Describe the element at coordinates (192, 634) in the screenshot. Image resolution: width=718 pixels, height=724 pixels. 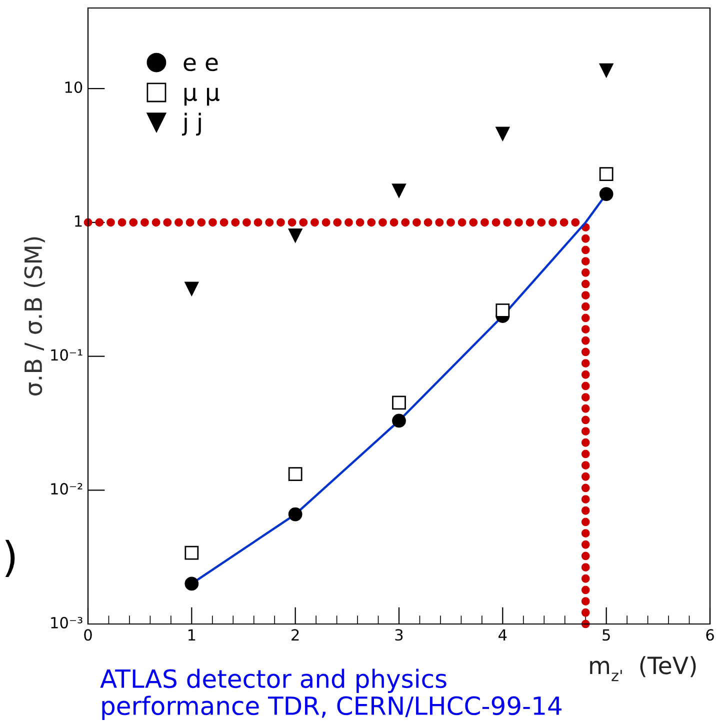
I see `x-tick-label: 1` at that location.